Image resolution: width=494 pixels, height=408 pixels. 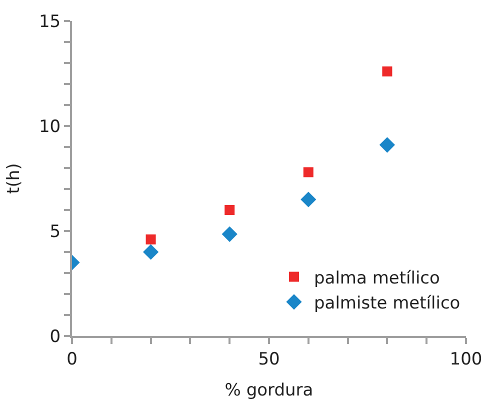 I want to click on y-tick-label: 5, so click(x=55, y=232).